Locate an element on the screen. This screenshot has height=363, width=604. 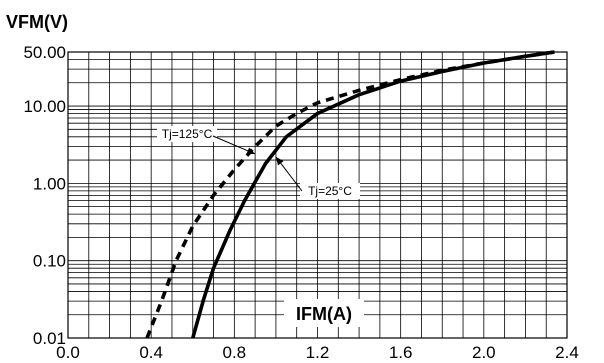
callout-label: Tj=25°C is located at coordinates (330, 191).